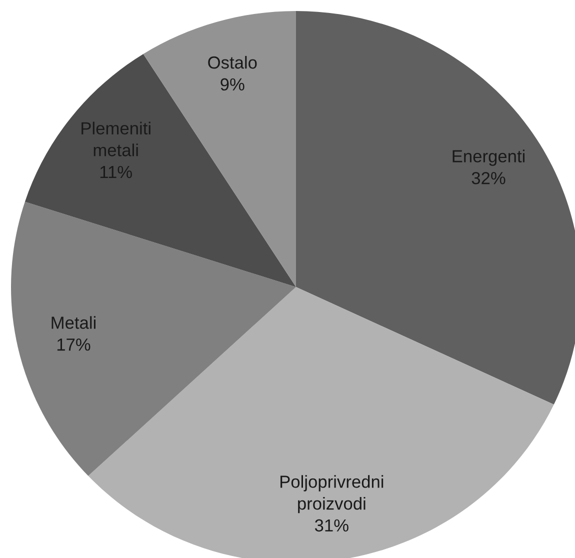 Image resolution: width=575 pixels, height=558 pixels. Describe the element at coordinates (232, 62) in the screenshot. I see `slice-label: Ostalo` at that location.